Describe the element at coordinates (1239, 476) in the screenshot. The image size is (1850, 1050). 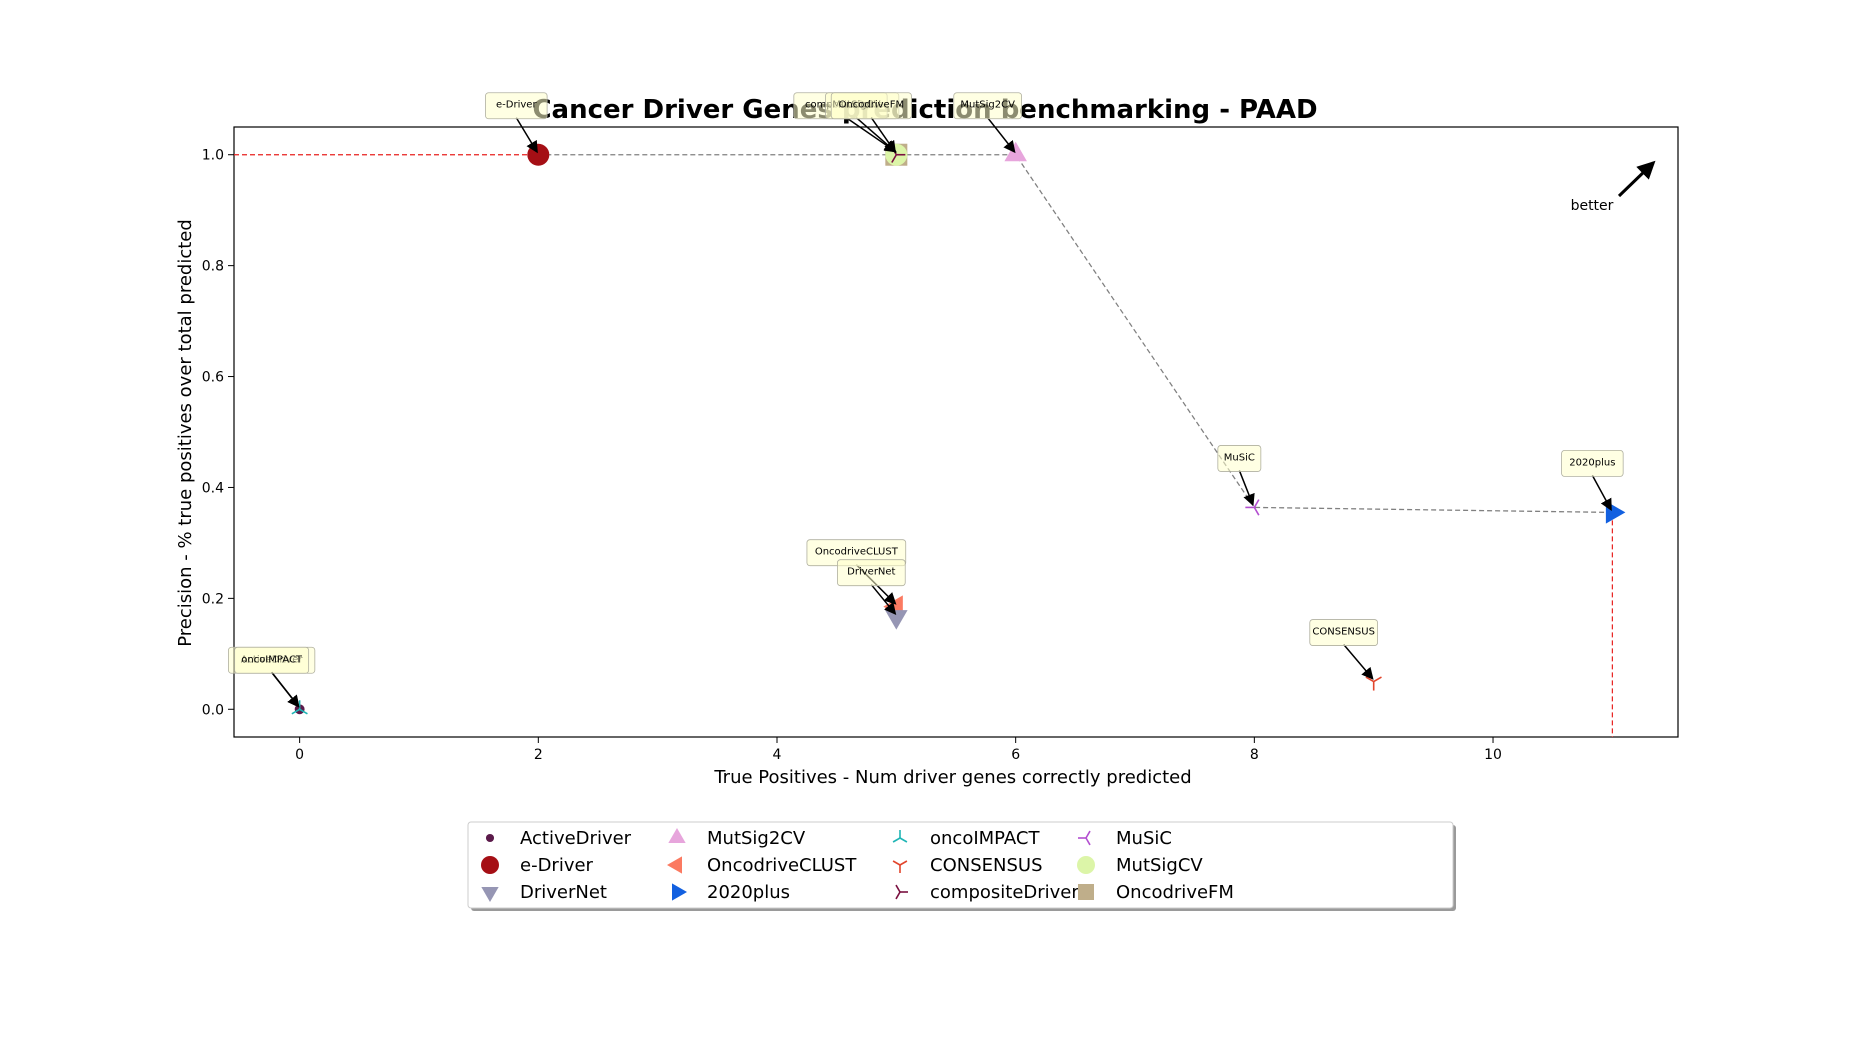
I see `annotation-music: MuSiC` at that location.